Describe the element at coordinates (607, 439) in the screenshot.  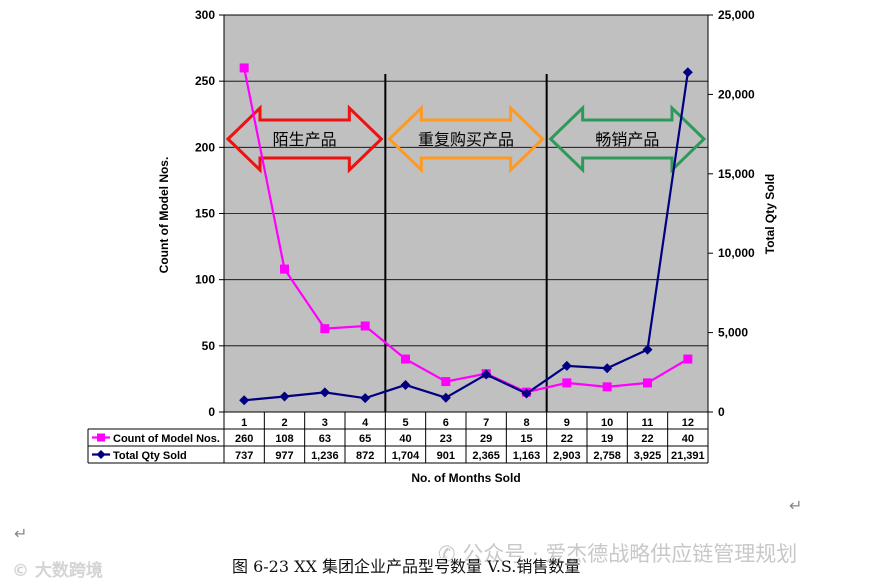
I see `table-cell-value: 19` at that location.